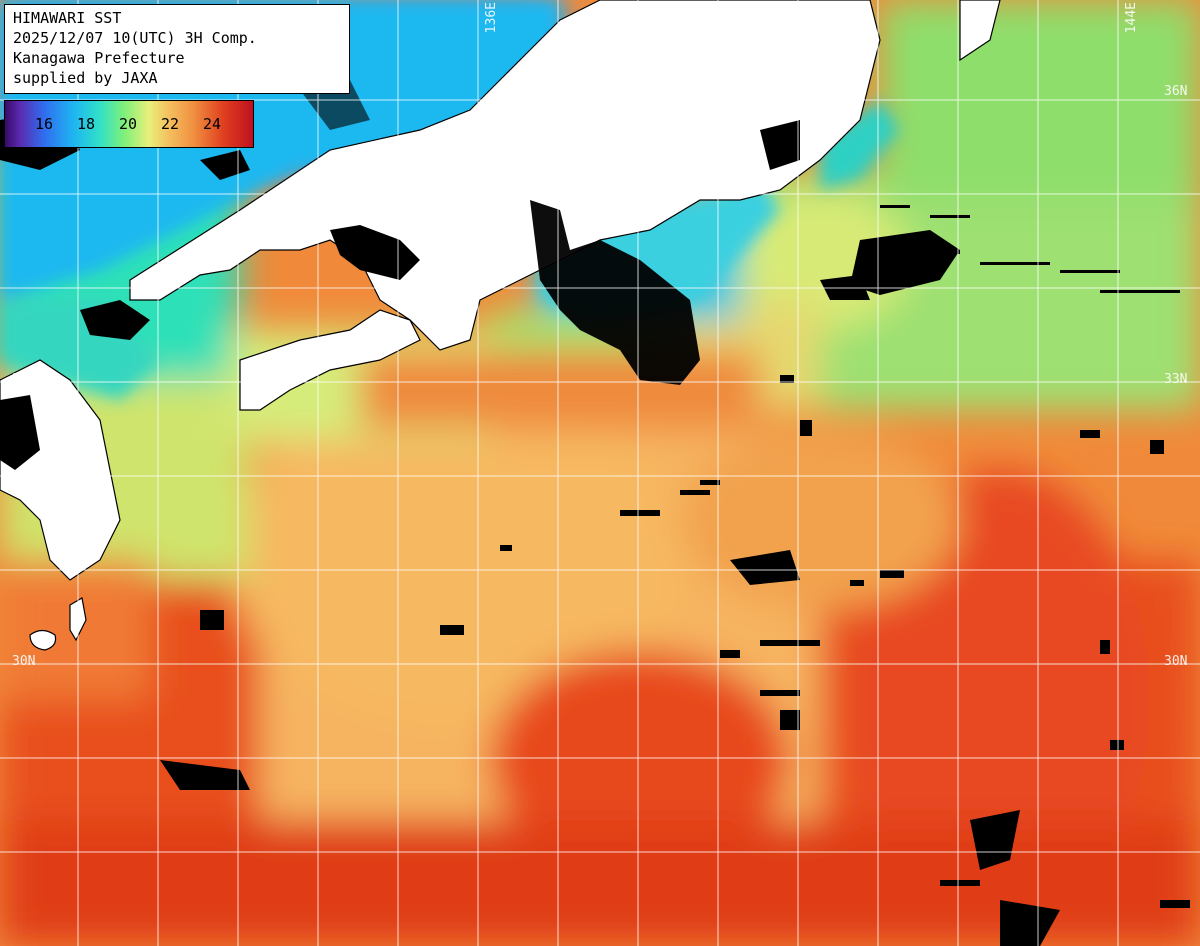 Image resolution: width=1200 pixels, height=946 pixels. I want to click on title-line-3: Kanagawa Prefecture, so click(99, 58).